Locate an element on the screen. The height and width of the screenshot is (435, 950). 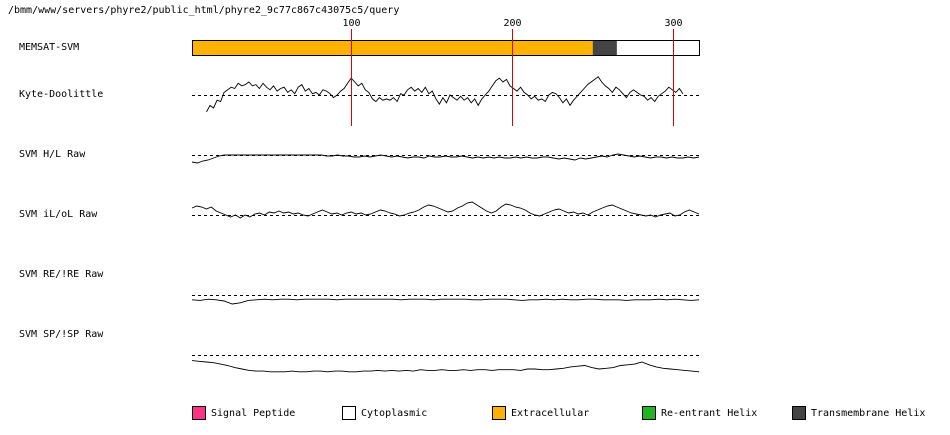
track-label: SVM SP/!SP Raw is located at coordinates (61, 334).